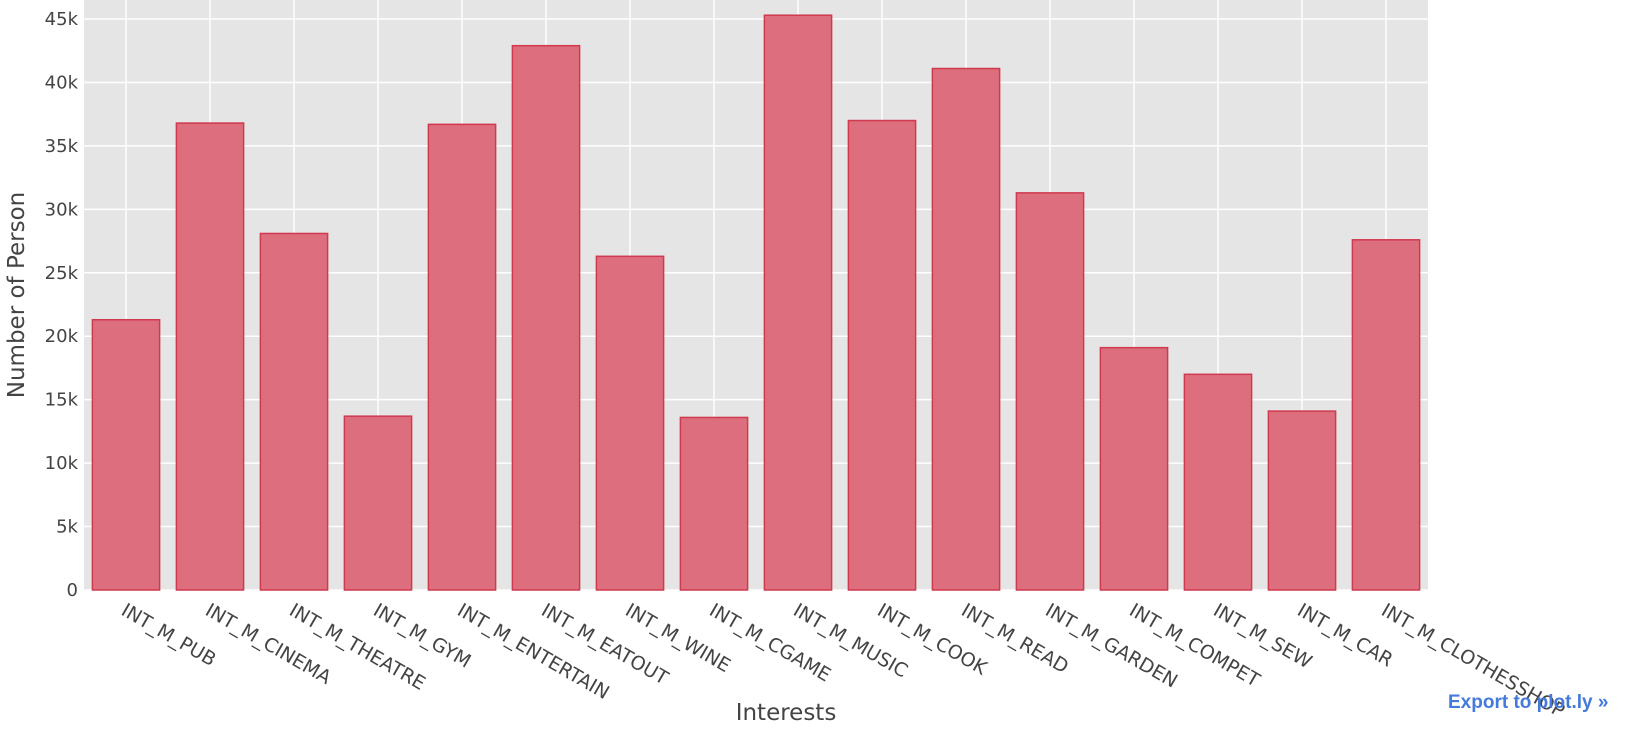  What do you see at coordinates (294, 411) in the screenshot?
I see `bar-int-m-theatre` at bounding box center [294, 411].